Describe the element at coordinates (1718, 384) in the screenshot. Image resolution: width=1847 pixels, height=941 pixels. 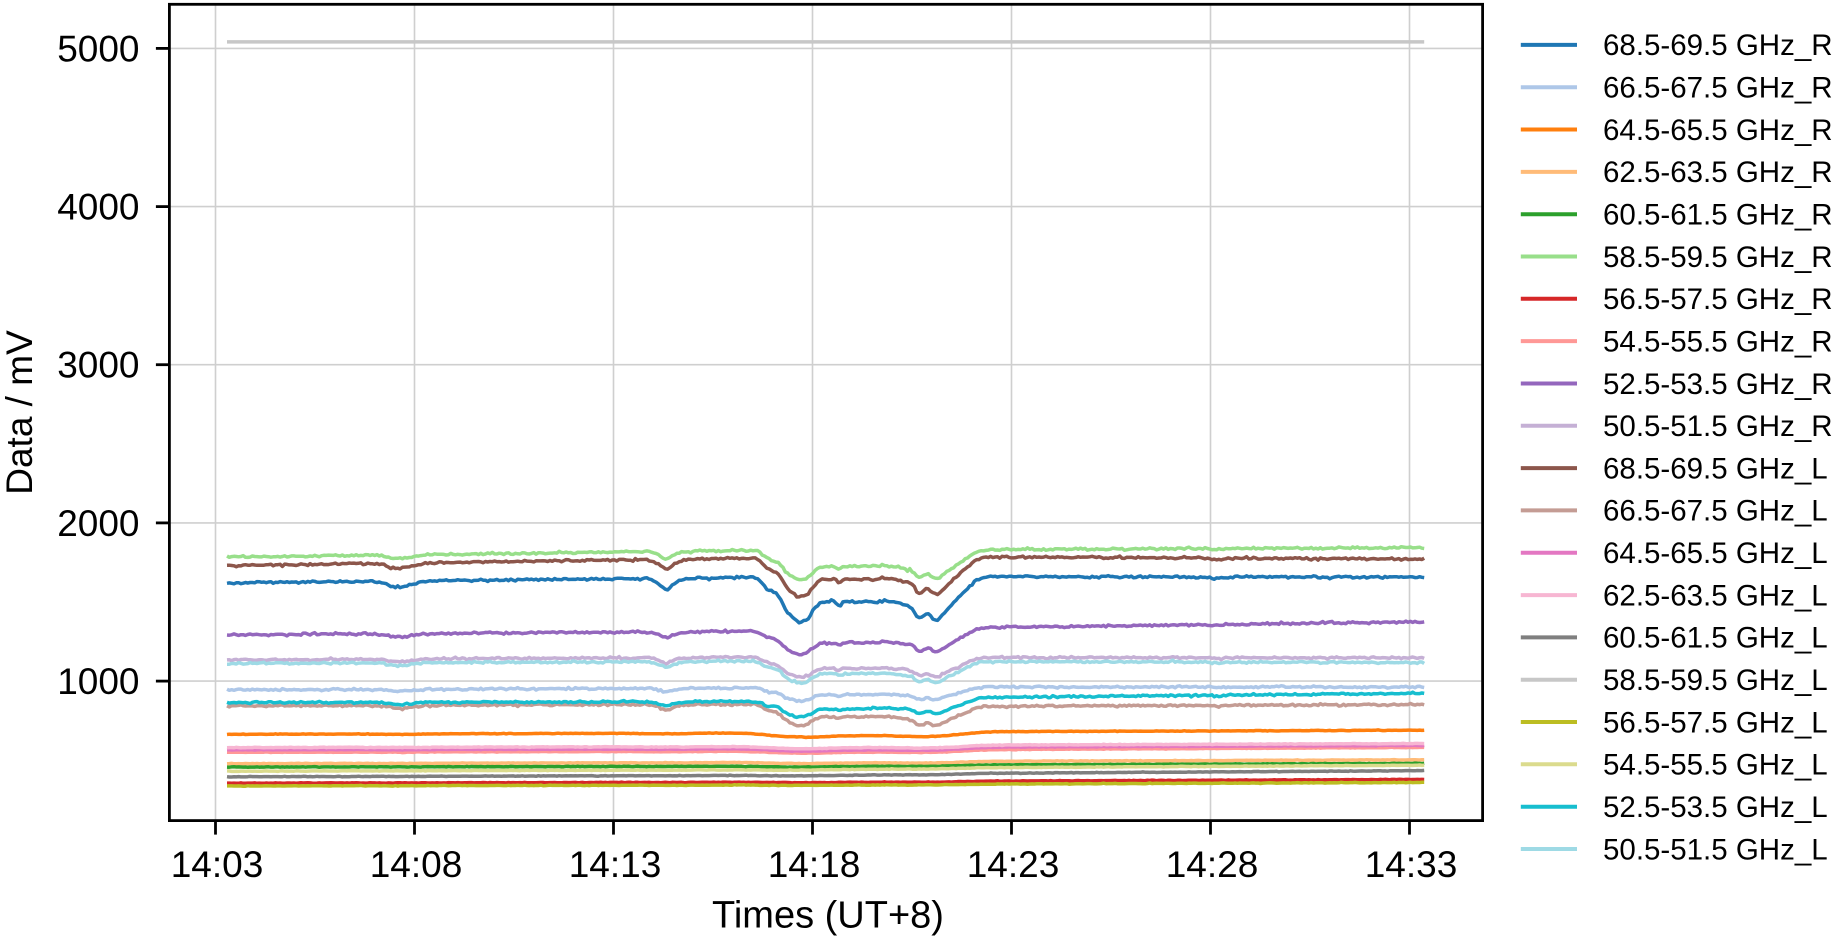
I see `svg-text: 52.5-53.5 GHz_R` at that location.